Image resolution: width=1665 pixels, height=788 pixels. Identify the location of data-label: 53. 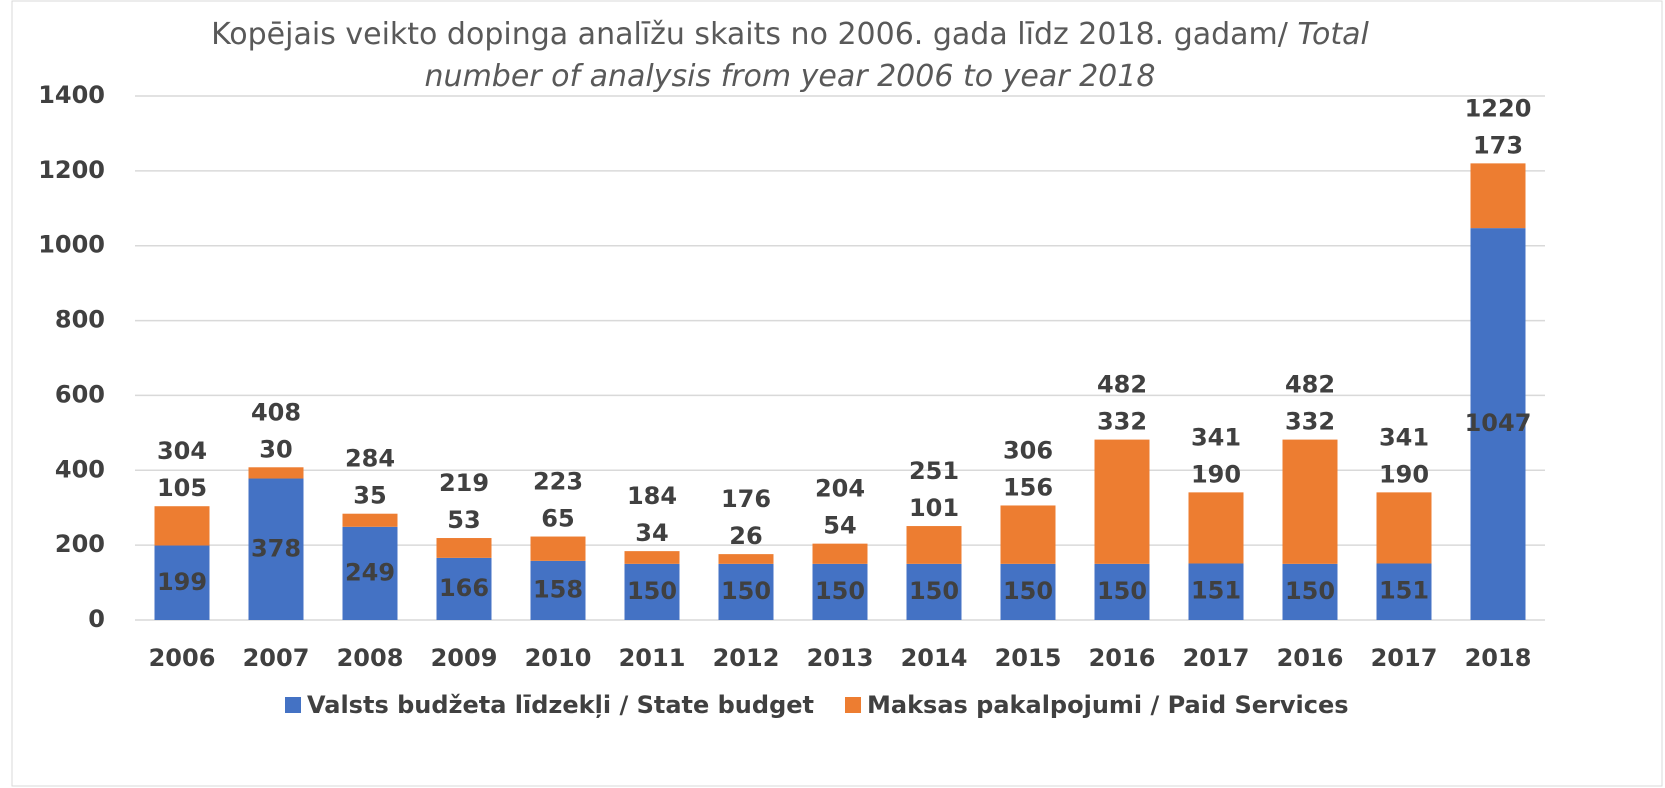
(463, 520).